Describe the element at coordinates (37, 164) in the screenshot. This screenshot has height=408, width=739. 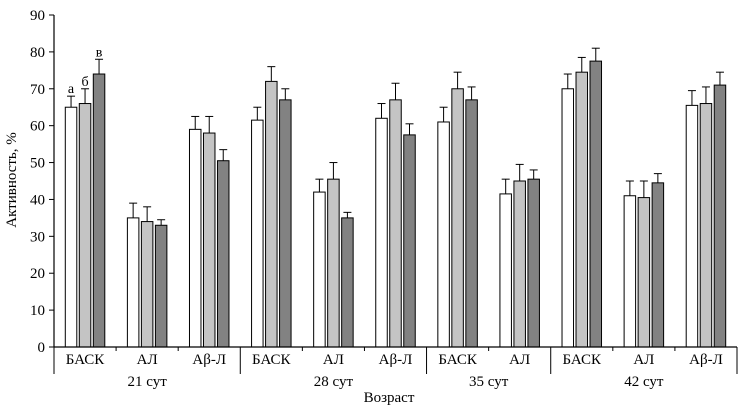
I see `y-tick-label: 50` at that location.